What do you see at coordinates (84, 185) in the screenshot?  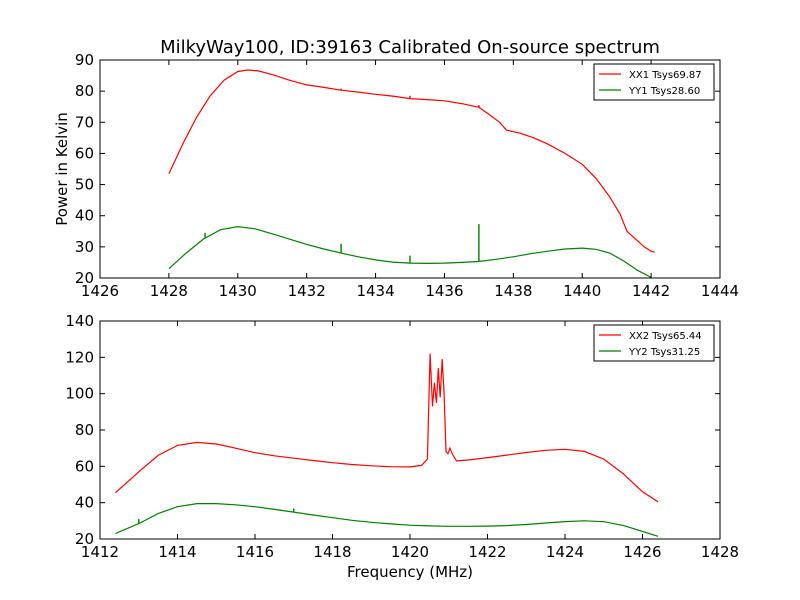 I see `y-tick-label-0-3: 50` at bounding box center [84, 185].